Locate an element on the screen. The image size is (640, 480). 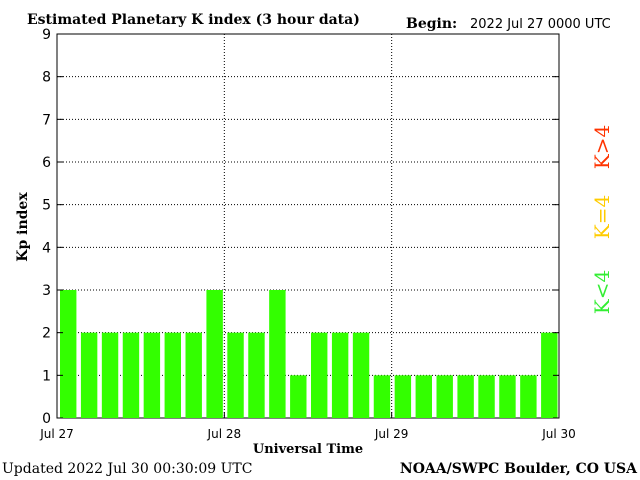
x-tick-label: Jul 30 is located at coordinates (558, 434).